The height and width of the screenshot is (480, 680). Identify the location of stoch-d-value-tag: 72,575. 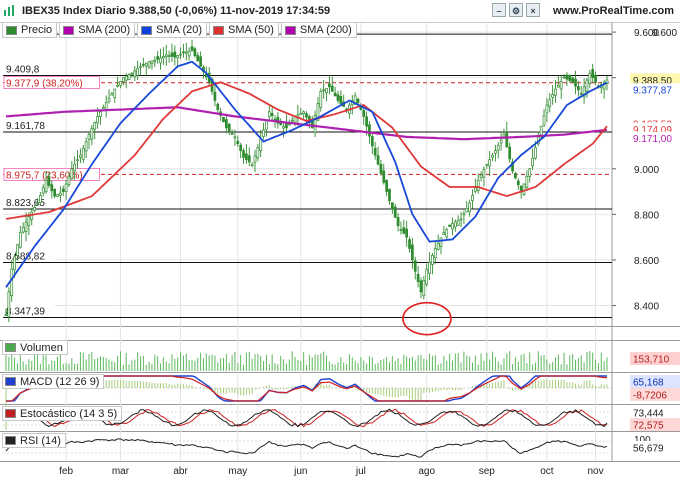
(648, 426).